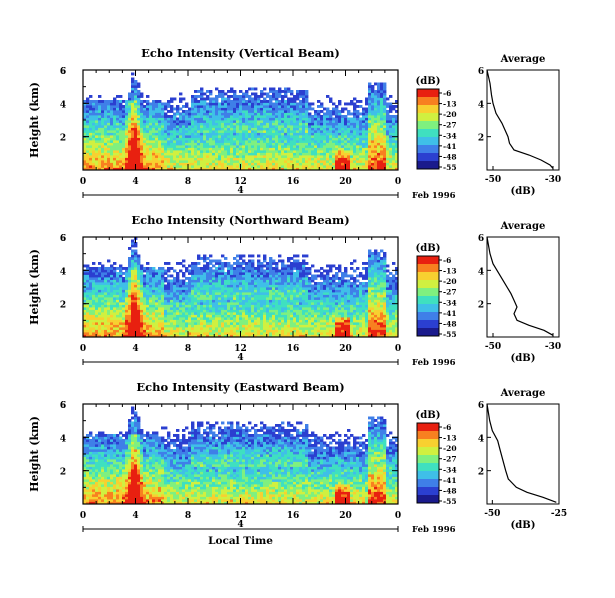 This screenshot has width=615, height=598. I want to click on x-tick-label: 4, so click(135, 182).